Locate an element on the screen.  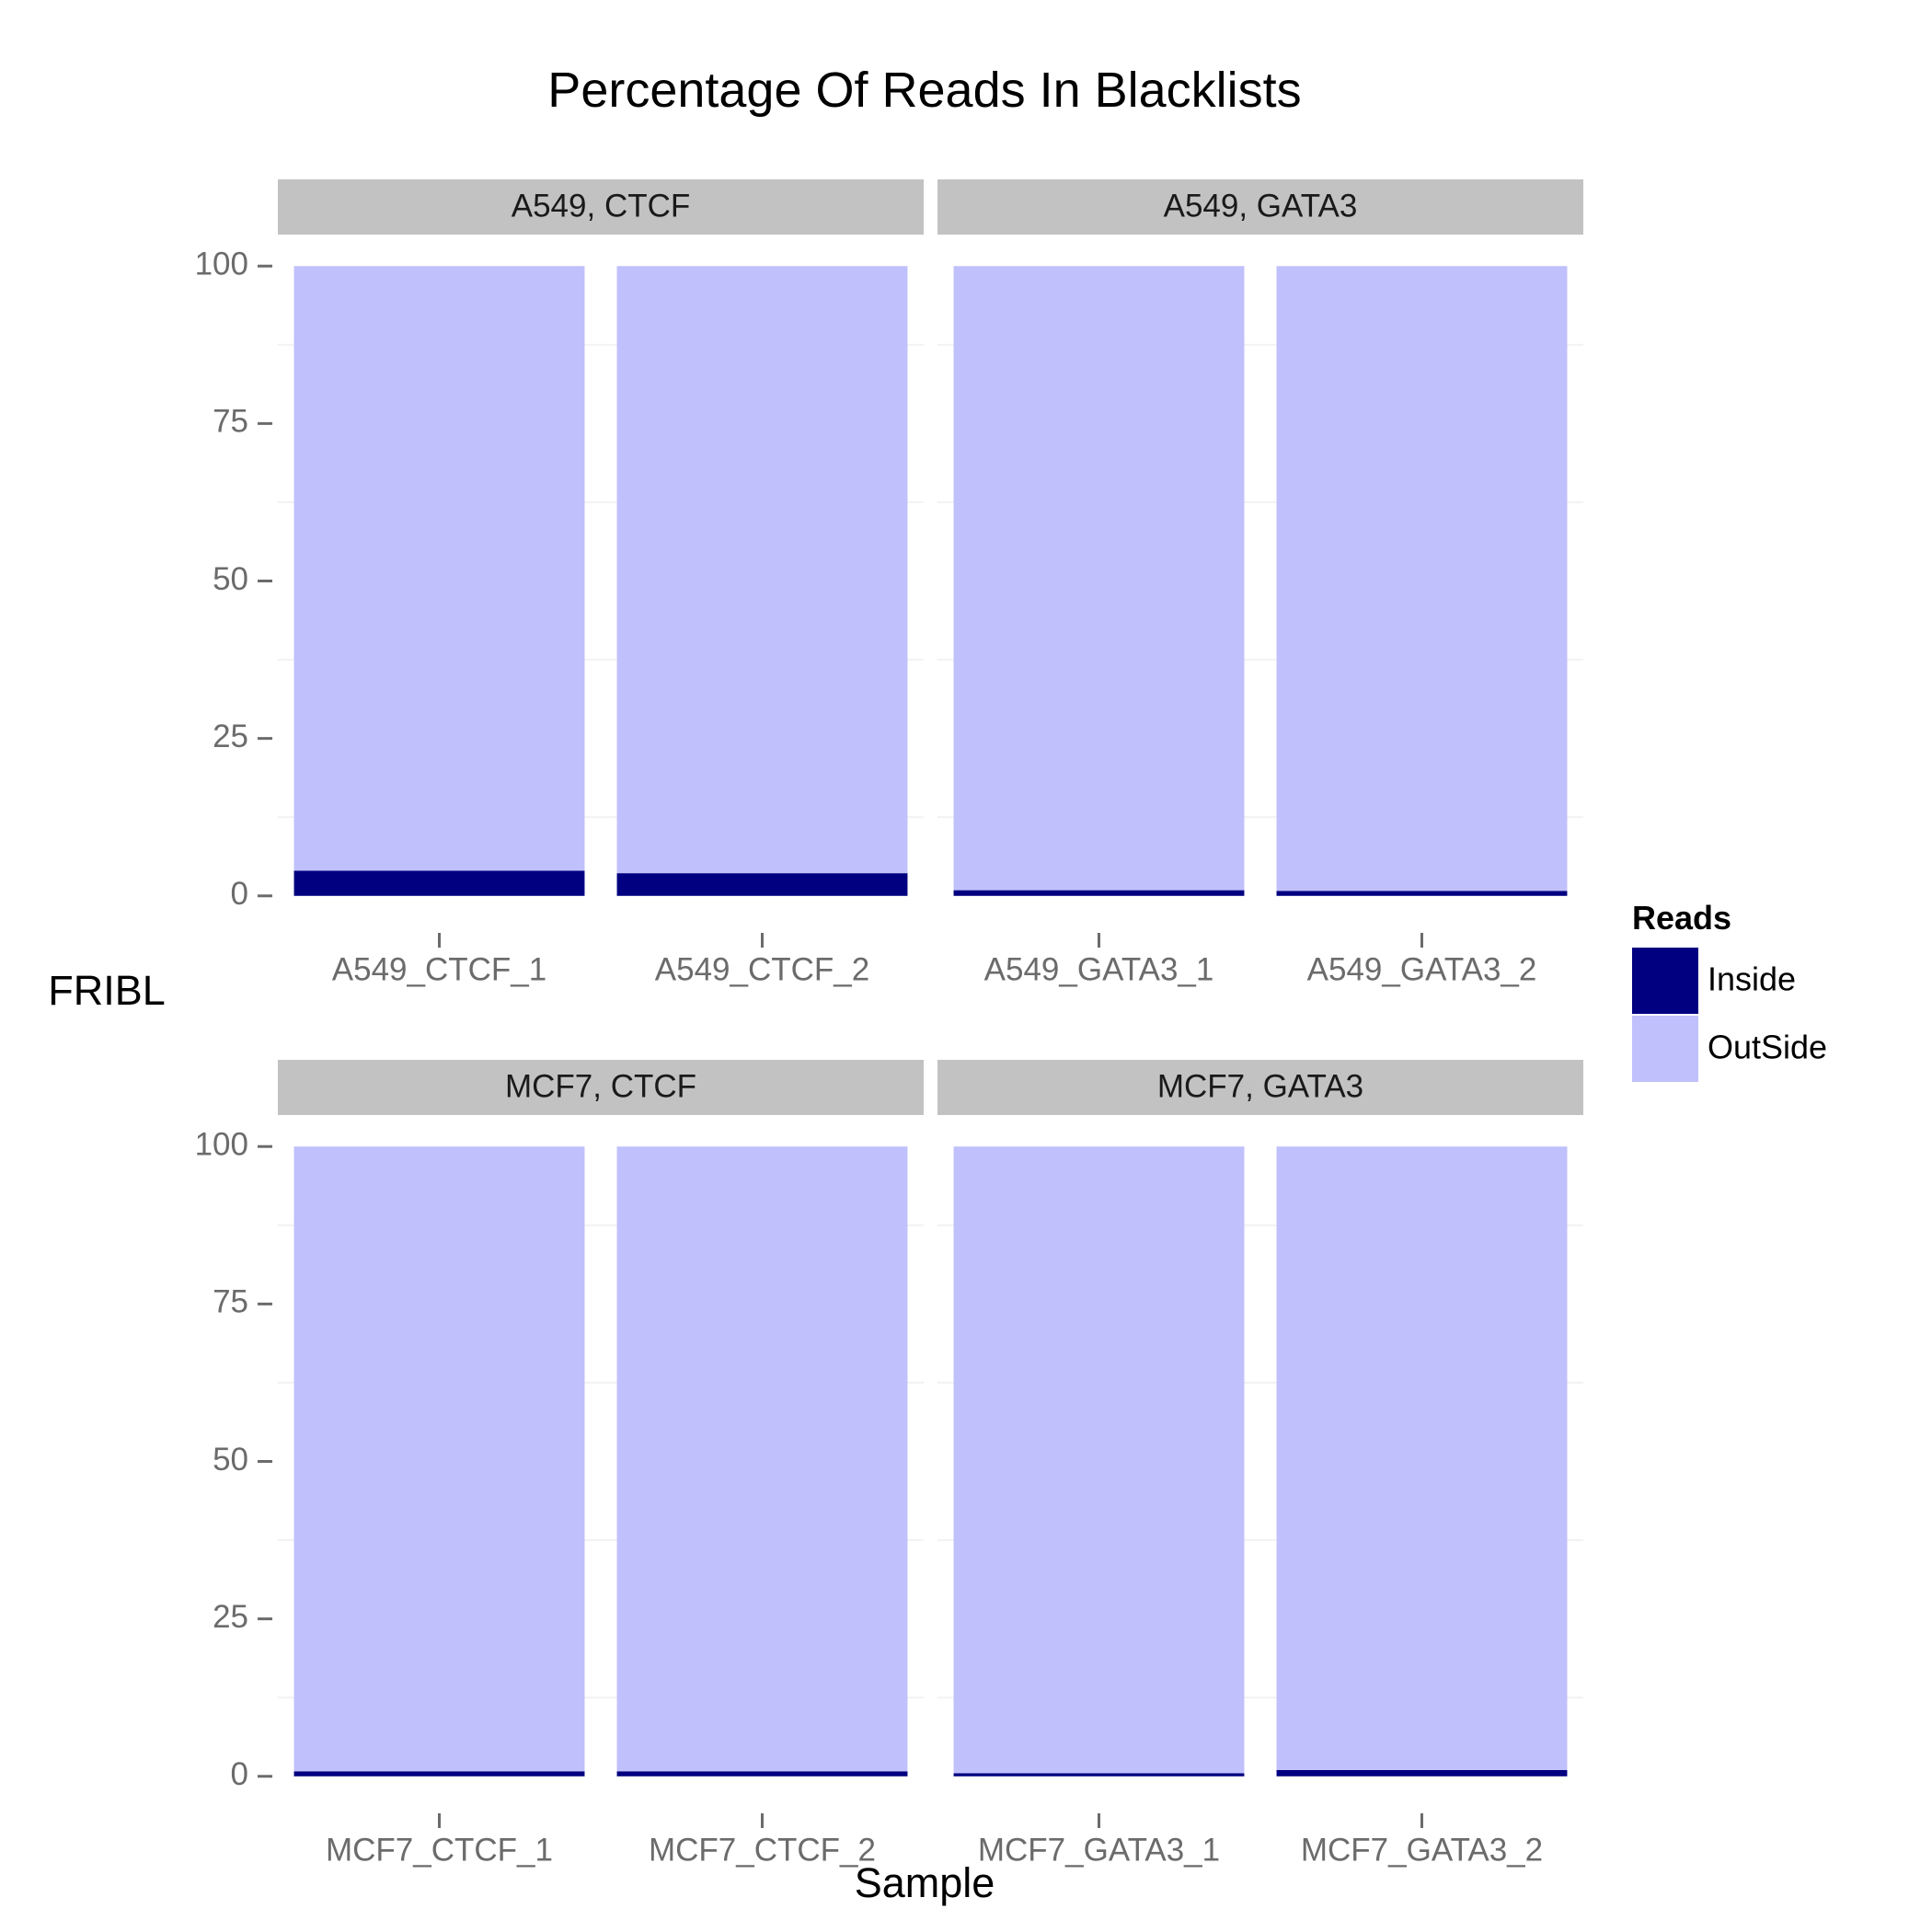
bar-a549-gata3-2-inside is located at coordinates (1422, 893).